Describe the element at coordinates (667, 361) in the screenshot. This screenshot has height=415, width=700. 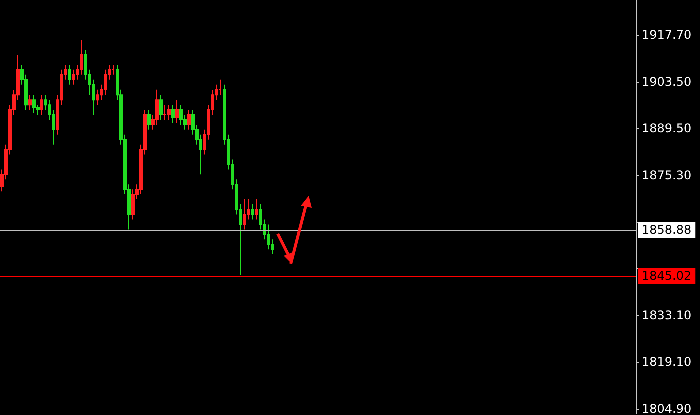
I see `y-tick-label: 1819.10` at that location.